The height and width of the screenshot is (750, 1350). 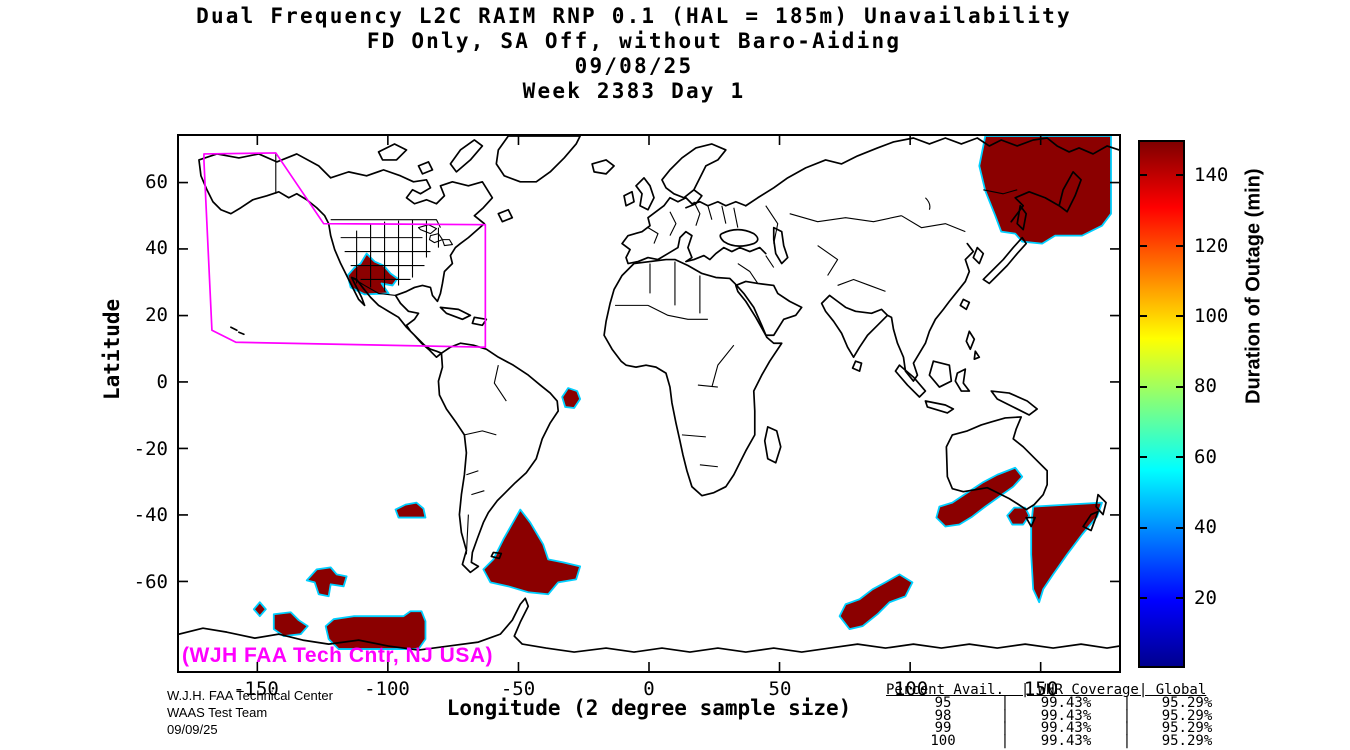 I want to click on x-tick-0: 0, so click(x=649, y=689).